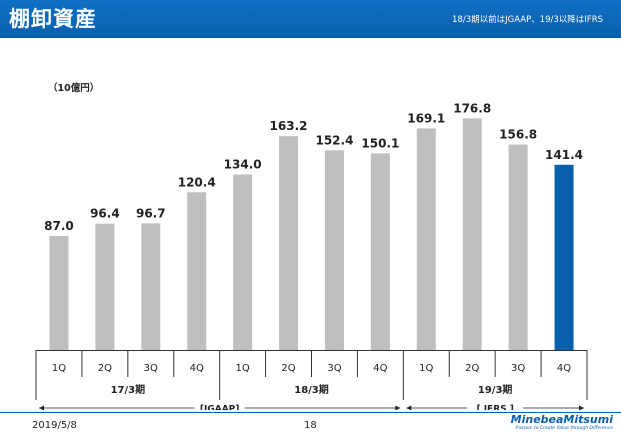  I want to click on data-label: 134.0, so click(243, 164).